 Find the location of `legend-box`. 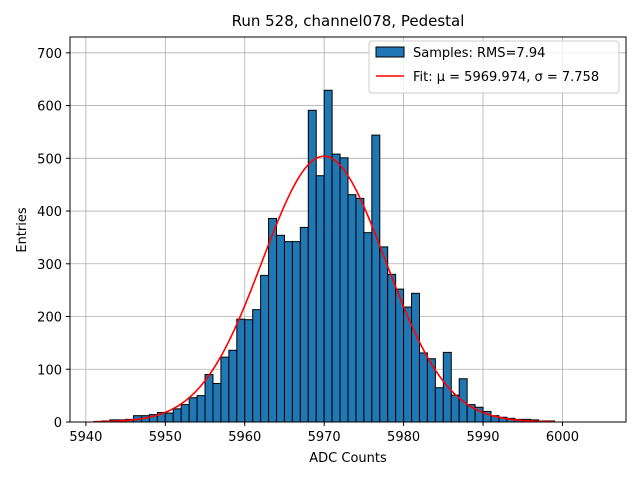

legend-box is located at coordinates (494, 67).